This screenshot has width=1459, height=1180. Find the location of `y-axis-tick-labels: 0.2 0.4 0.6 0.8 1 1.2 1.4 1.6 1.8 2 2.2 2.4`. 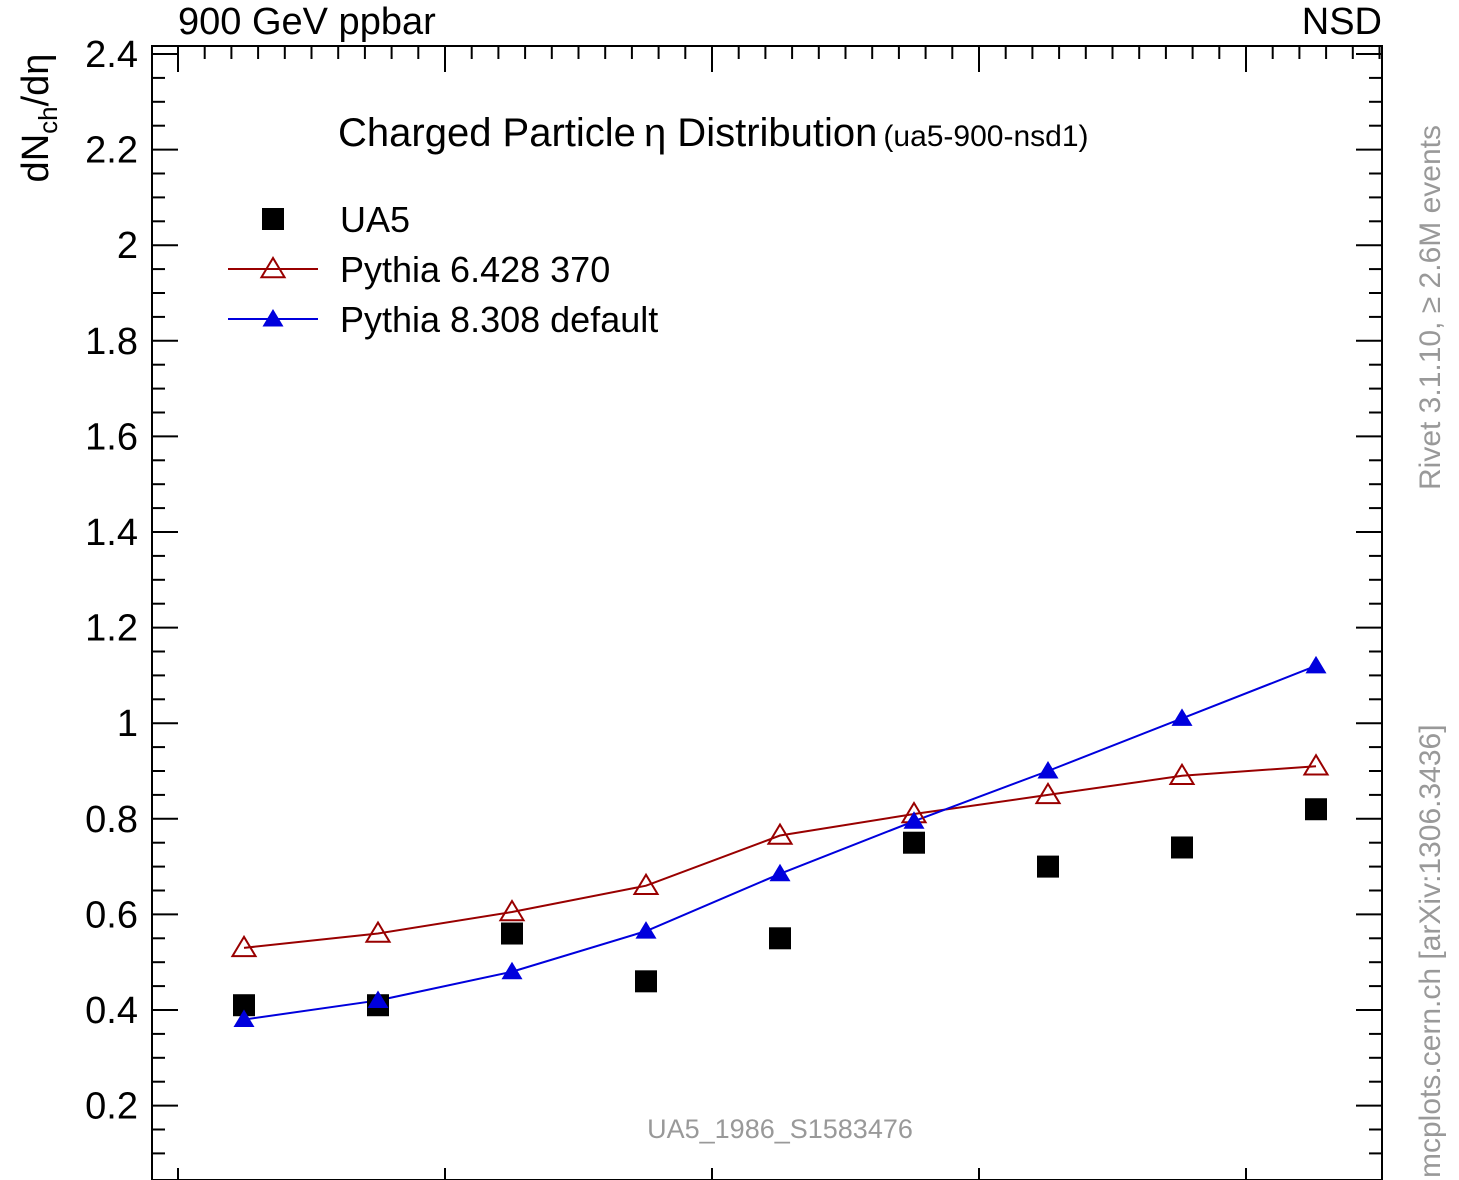

y-axis-tick-labels: 0.2 0.4 0.6 0.8 1 1.2 1.4 1.6 1.8 2 2.2 2.4 is located at coordinates (111, 581).